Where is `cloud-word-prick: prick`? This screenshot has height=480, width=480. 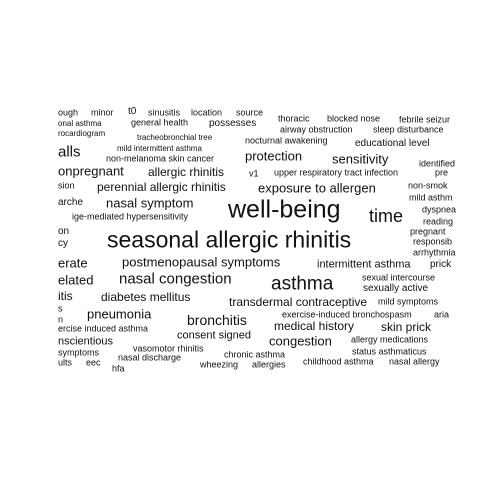
cloud-word-prick: prick is located at coordinates (441, 264).